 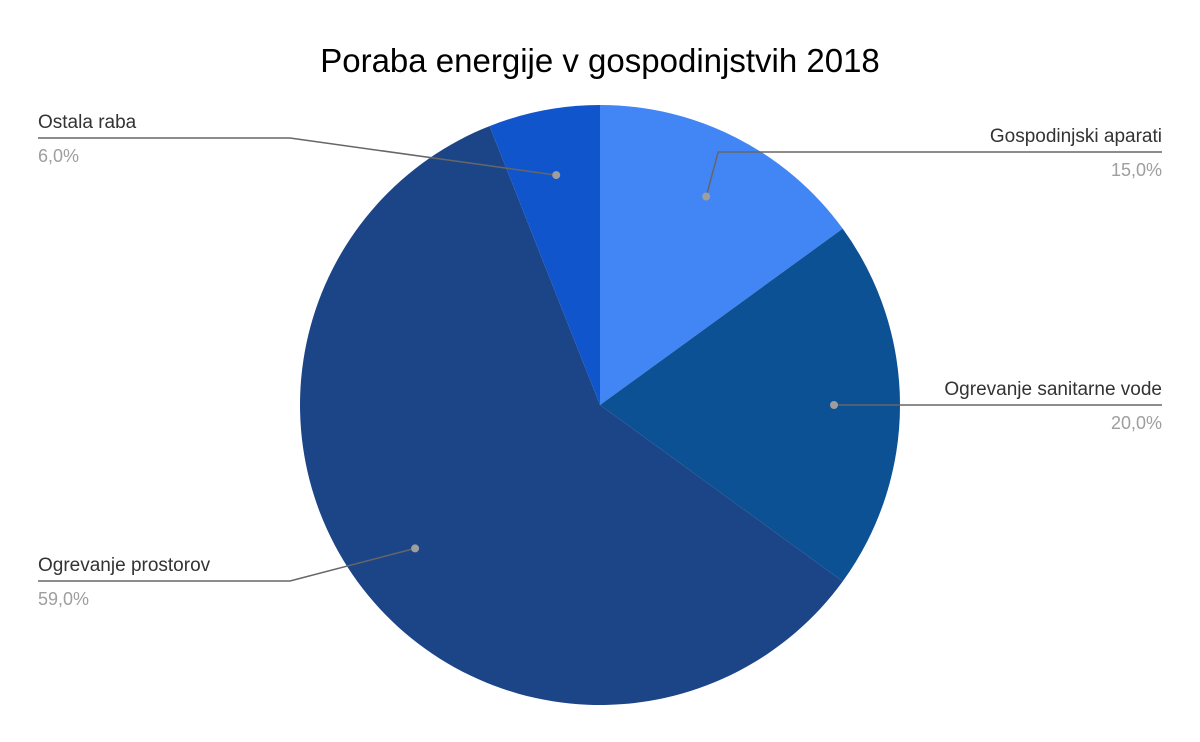 I want to click on slice-label-group-2: Ogrevanje prostorov 59,0%, so click(x=229, y=576).